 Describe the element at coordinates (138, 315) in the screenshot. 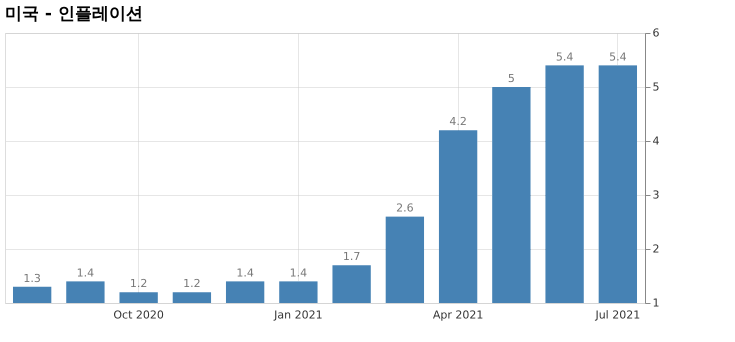

I see `x-tick-label: Oct 2020` at that location.